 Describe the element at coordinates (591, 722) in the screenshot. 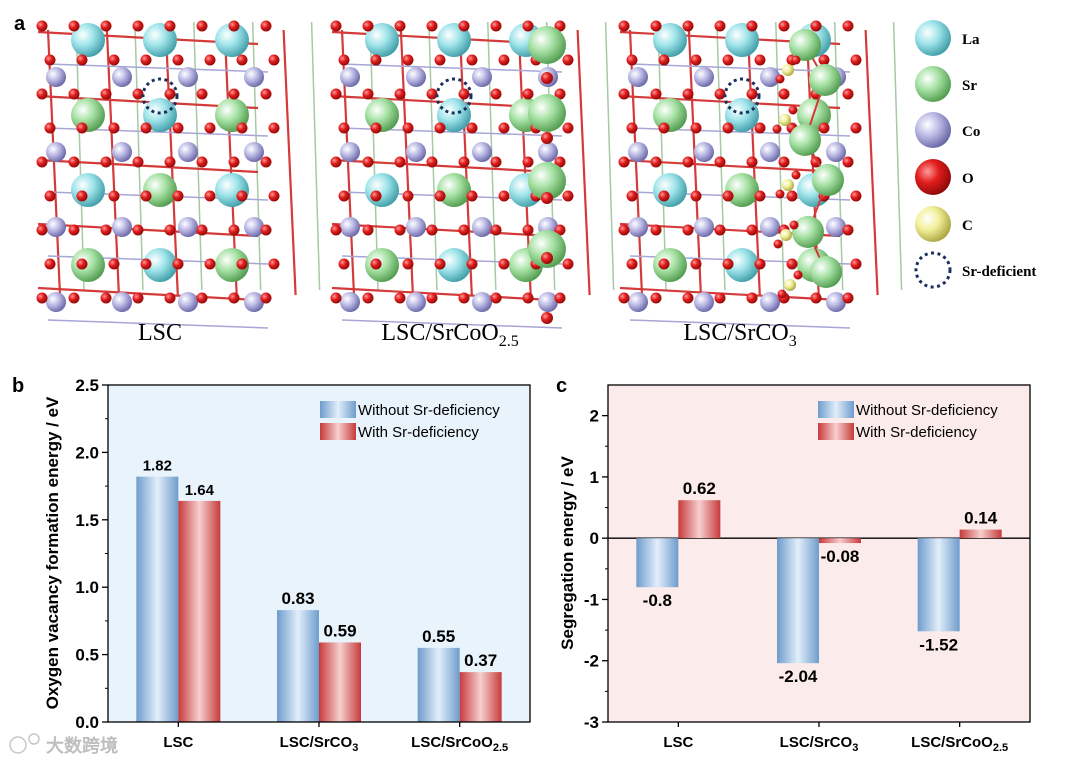

I see `chart-c-ytick-label: -3` at that location.